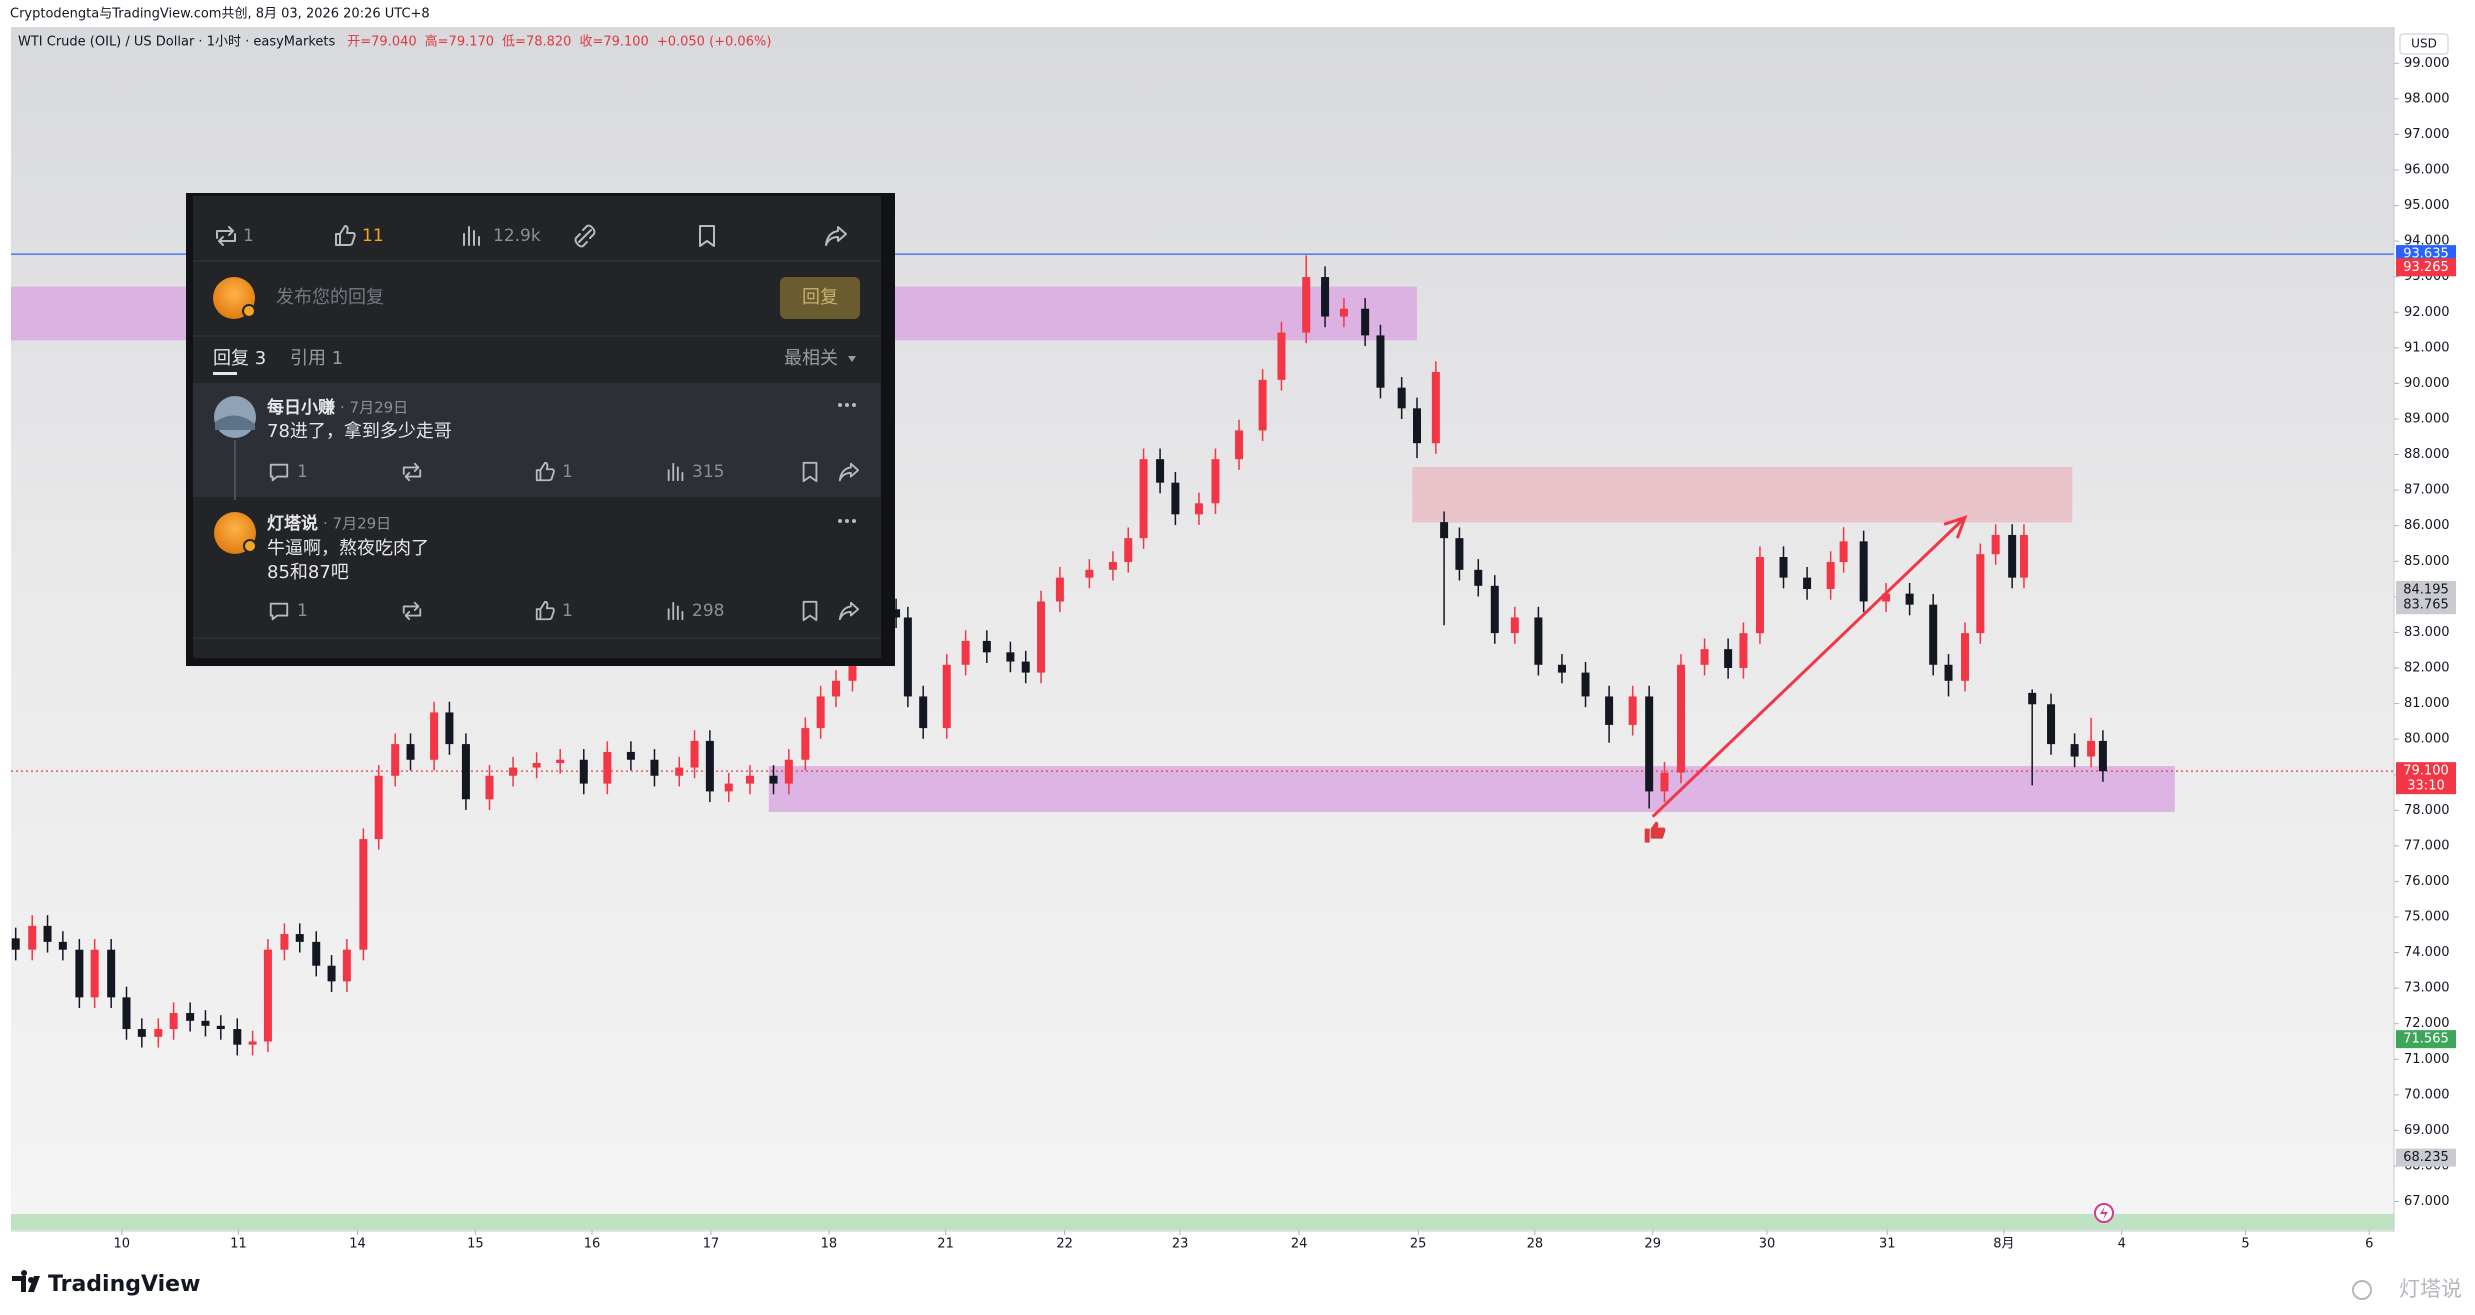  Describe the element at coordinates (475, 1244) in the screenshot. I see `x-tick-label: 15` at that location.